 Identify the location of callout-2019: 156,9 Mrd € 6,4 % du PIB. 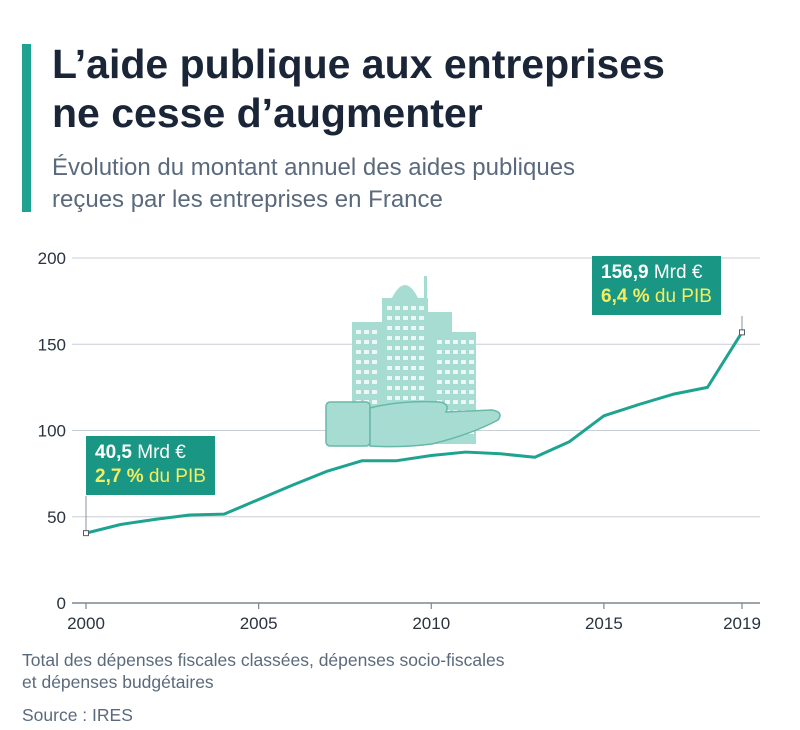
(656, 285).